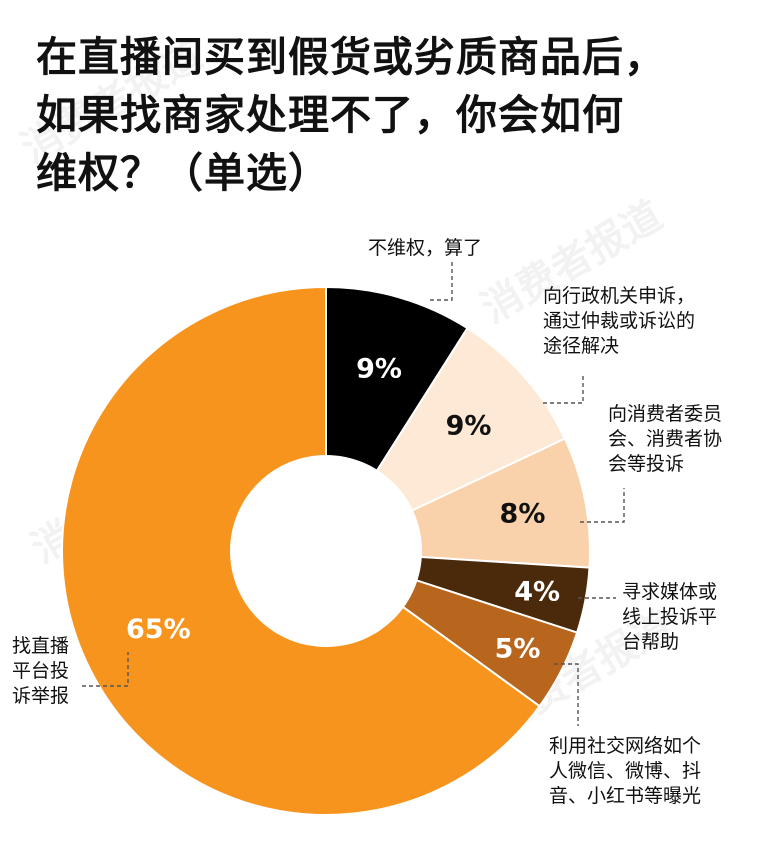 This screenshot has height=845, width=763. Describe the element at coordinates (619, 296) in the screenshot. I see `category-label-line: 向行政机关申诉，` at that location.